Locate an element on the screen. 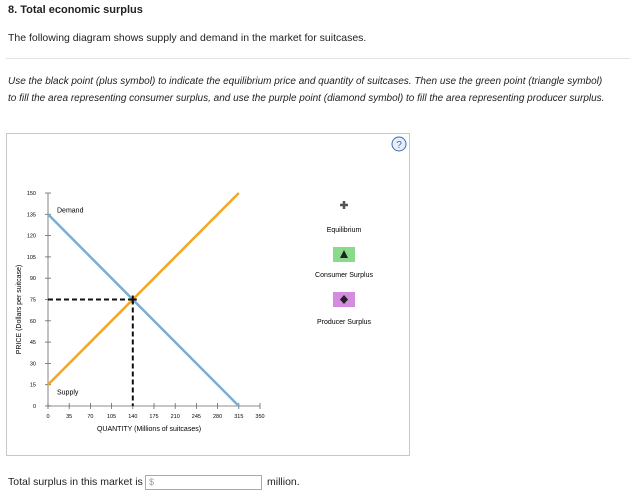 This screenshot has height=500, width=636. question-title: 8. Total economic surplus is located at coordinates (75, 10).